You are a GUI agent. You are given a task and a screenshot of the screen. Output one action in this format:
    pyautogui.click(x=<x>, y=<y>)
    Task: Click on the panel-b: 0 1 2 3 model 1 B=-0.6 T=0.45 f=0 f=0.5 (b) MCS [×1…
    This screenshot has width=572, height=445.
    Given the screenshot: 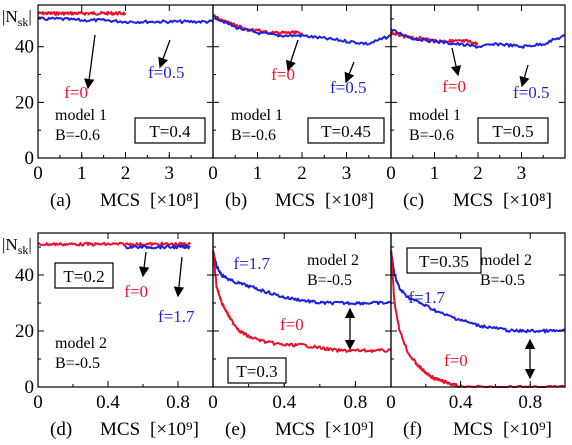 What is the action you would take?
    pyautogui.click(x=300, y=107)
    